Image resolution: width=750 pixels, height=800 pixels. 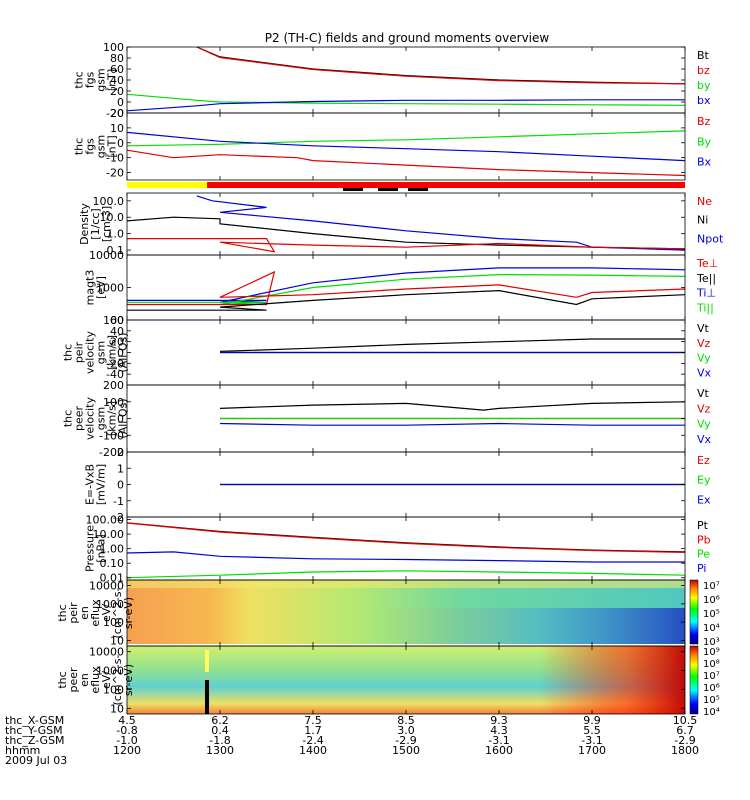 I want to click on legend-label: Vz, so click(x=704, y=343).